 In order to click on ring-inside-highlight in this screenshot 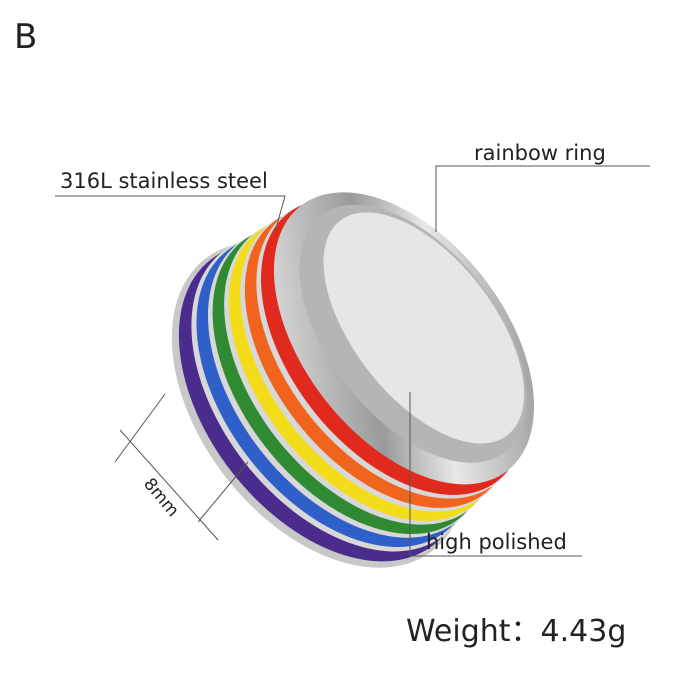, I will do `click(424, 328)`.